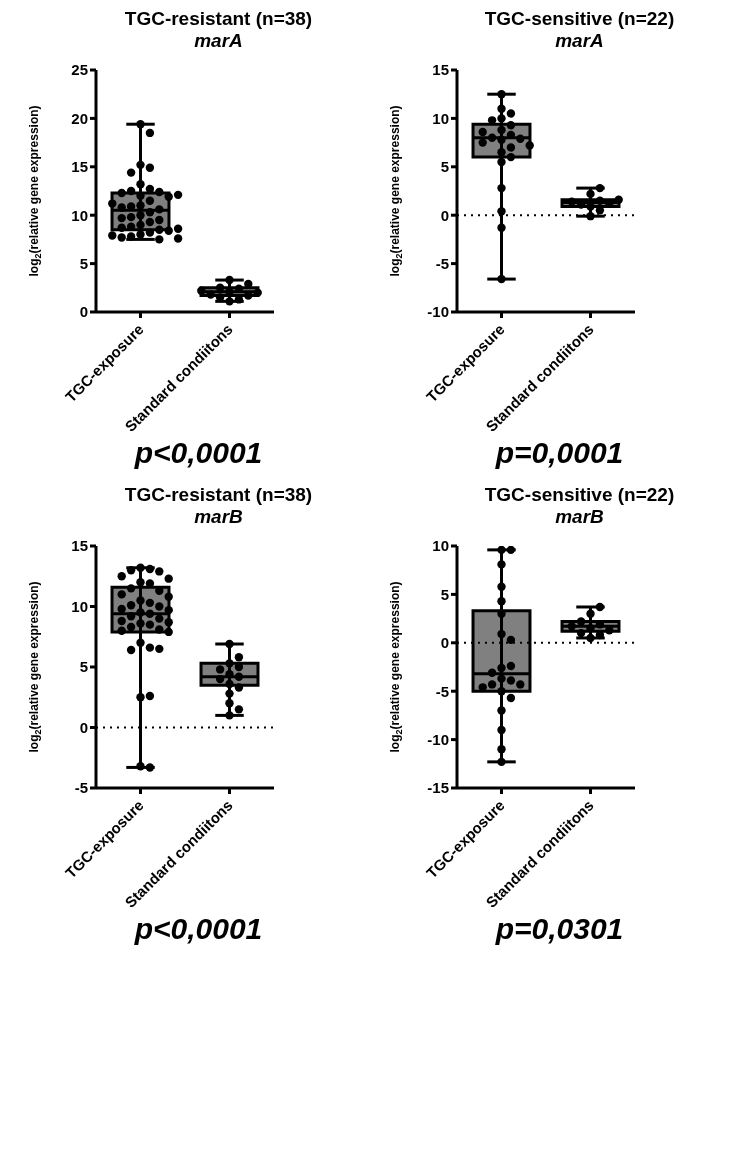 The height and width of the screenshot is (1154, 738). Describe the element at coordinates (79, 70) in the screenshot. I see `y-tick-label: 25` at that location.